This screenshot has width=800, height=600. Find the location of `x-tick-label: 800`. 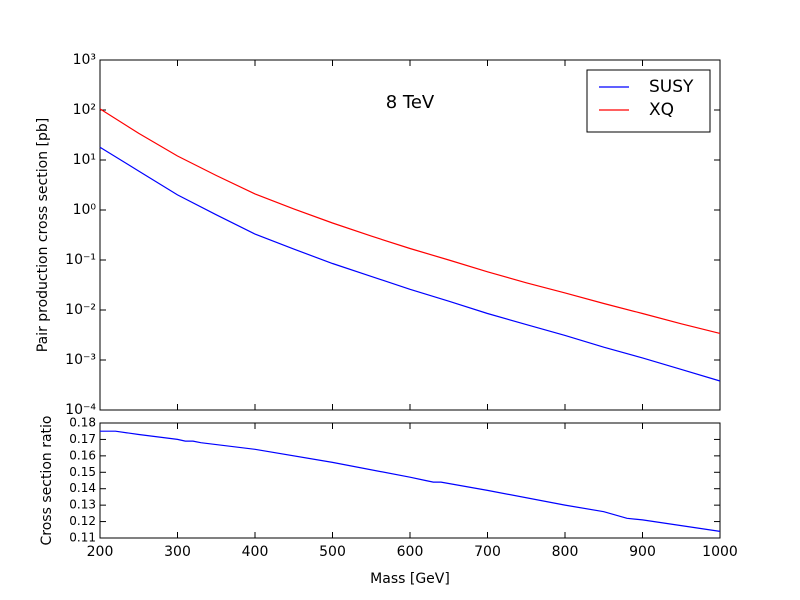

x-tick-label: 800 is located at coordinates (565, 552).